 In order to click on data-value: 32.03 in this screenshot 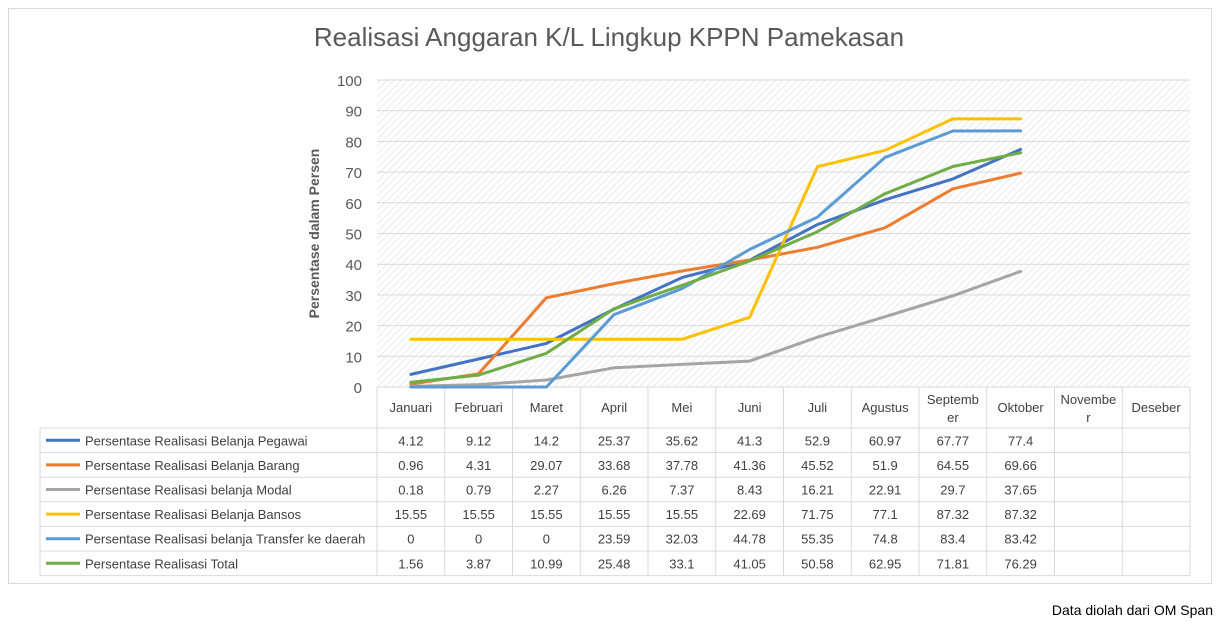, I will do `click(682, 539)`.